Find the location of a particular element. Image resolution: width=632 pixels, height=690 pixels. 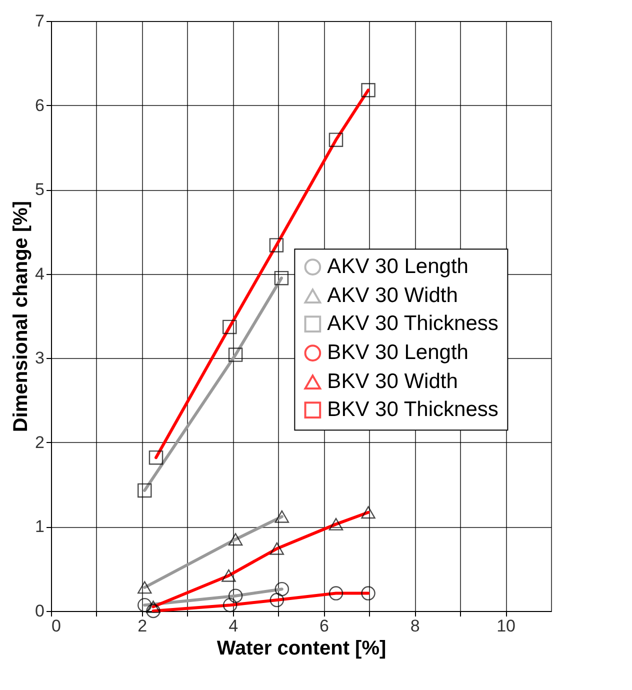

x-tick-label: 0 is located at coordinates (56, 626).